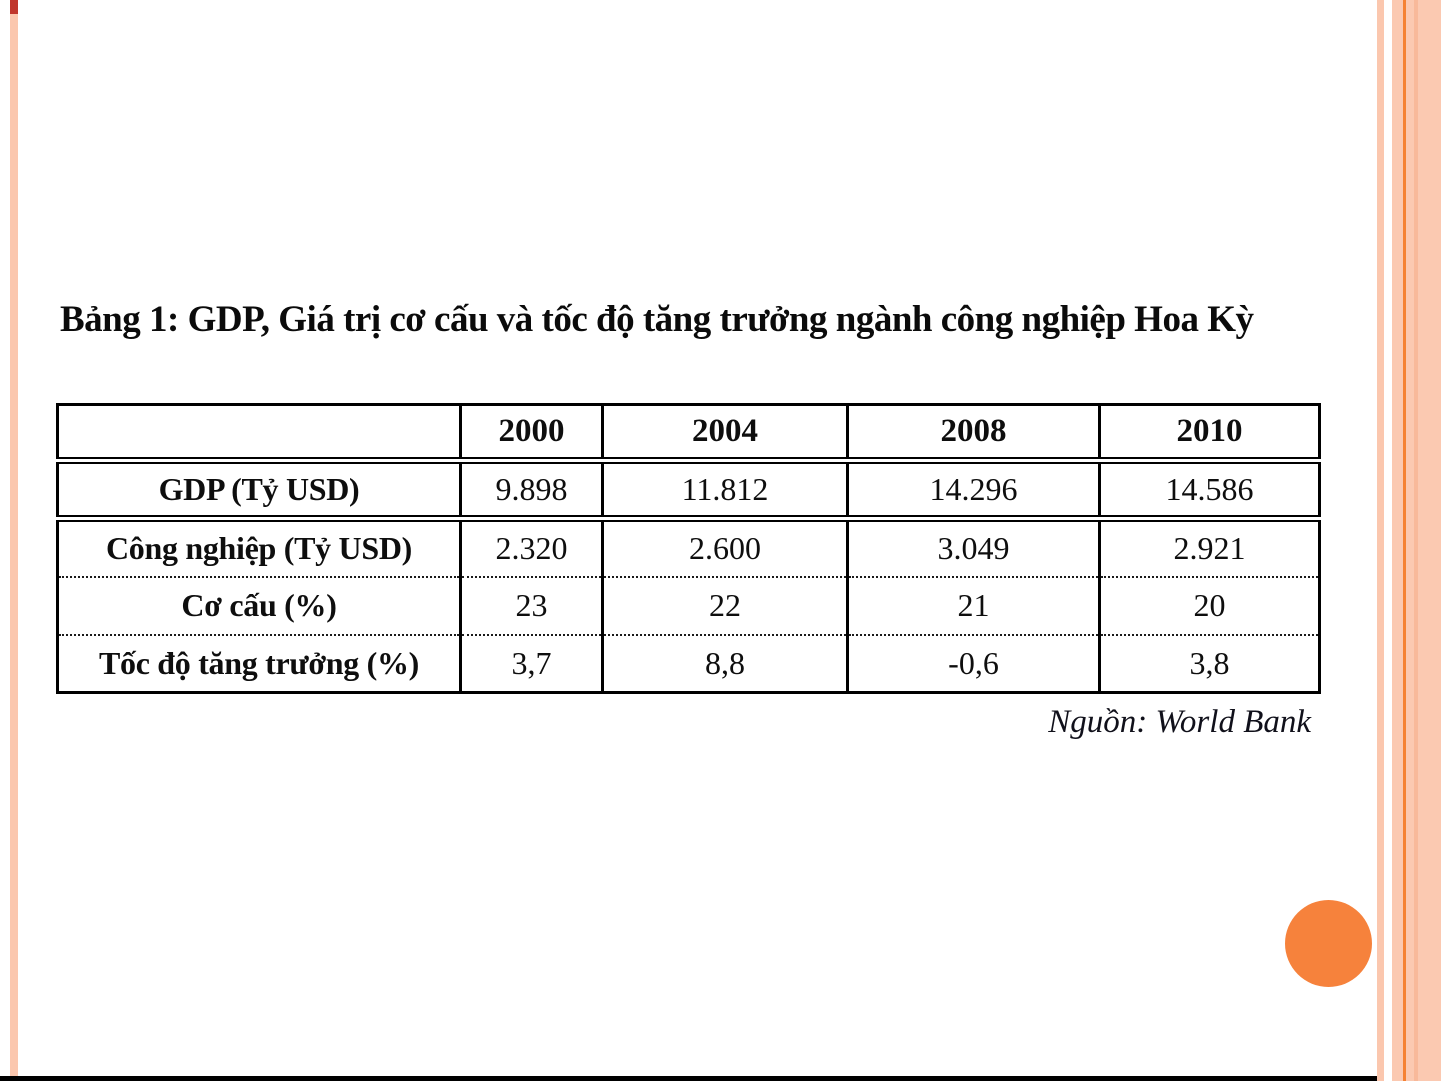 This screenshot has height=1081, width=1441. I want to click on cell-growth-2004: 8,8, so click(725, 663).